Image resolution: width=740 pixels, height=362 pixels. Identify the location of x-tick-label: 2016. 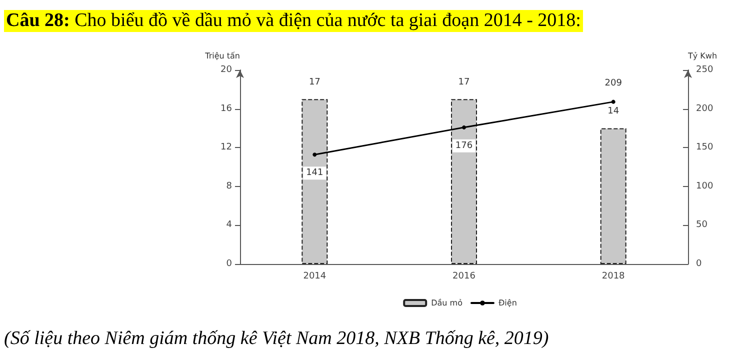
(464, 277).